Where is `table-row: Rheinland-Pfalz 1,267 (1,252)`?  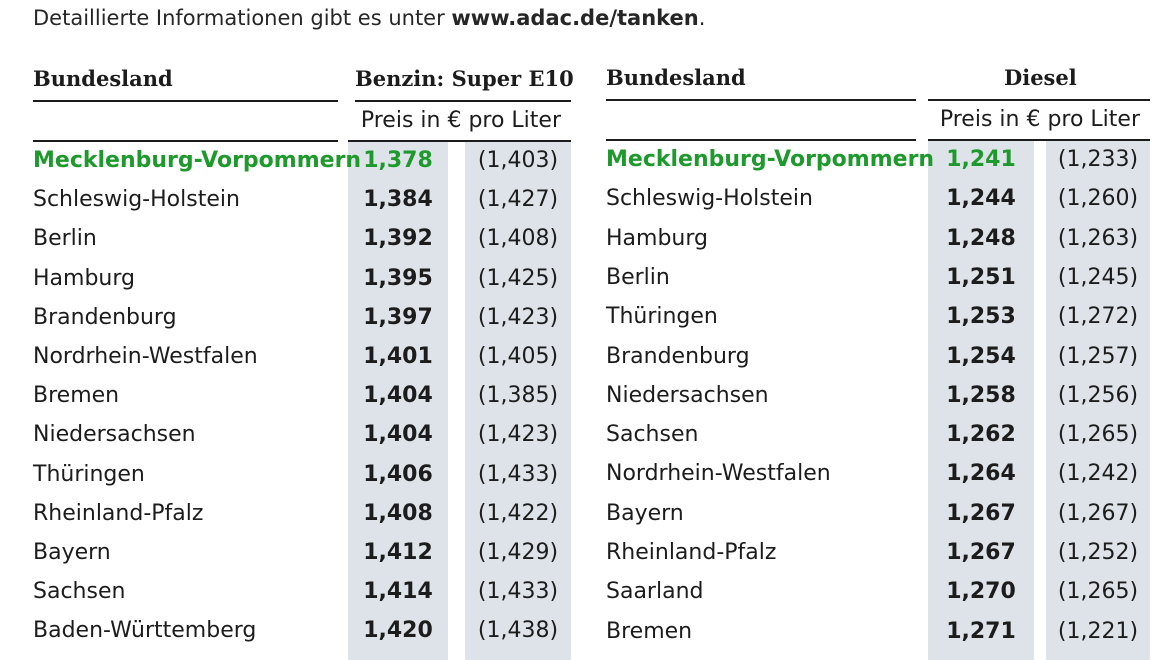
table-row: Rheinland-Pfalz 1,267 (1,252) is located at coordinates (878, 553).